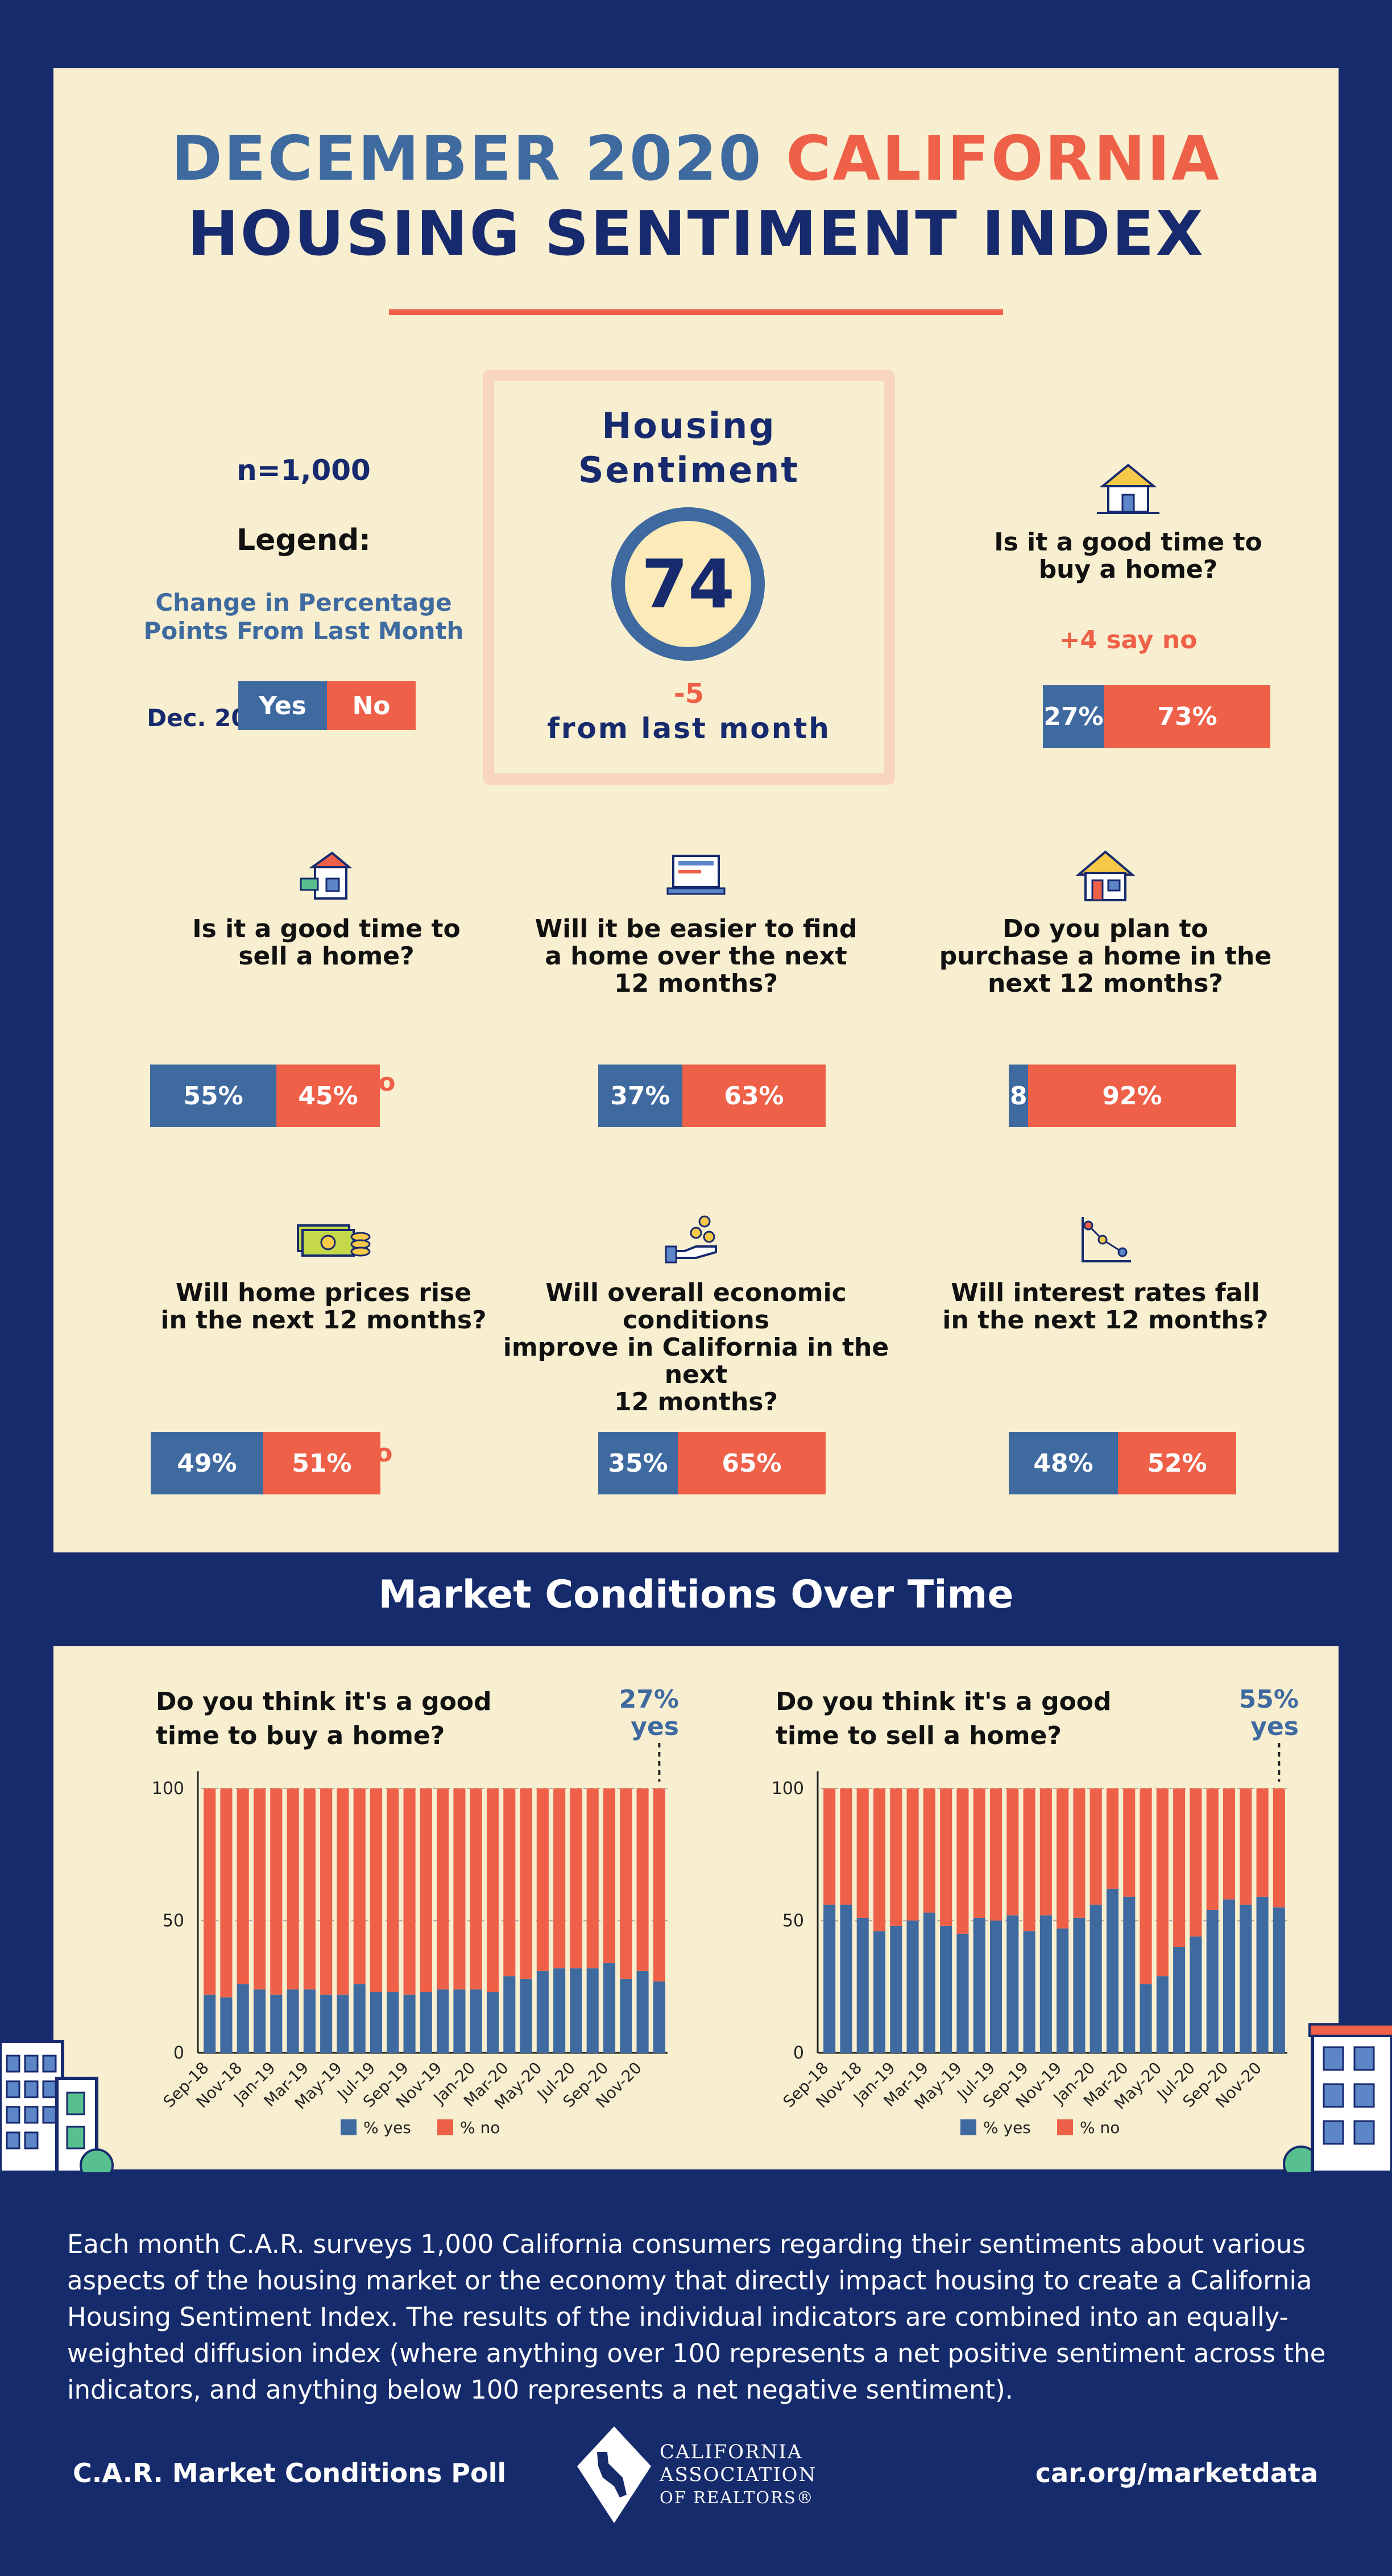 Image resolution: width=1392 pixels, height=2576 pixels. I want to click on logo-line3: OF REALTORS®, so click(737, 2497).